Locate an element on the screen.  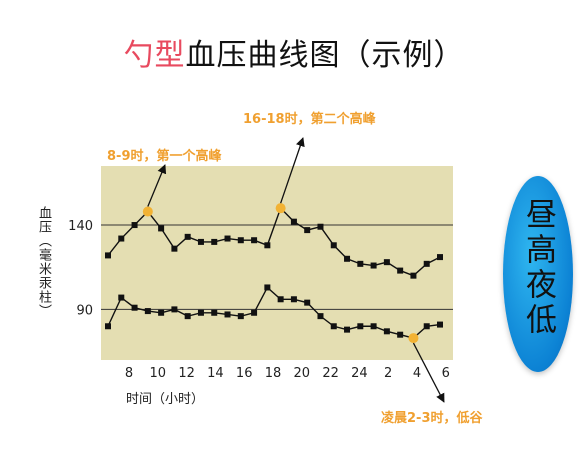
x-tick-label: 22 is located at coordinates (330, 373).